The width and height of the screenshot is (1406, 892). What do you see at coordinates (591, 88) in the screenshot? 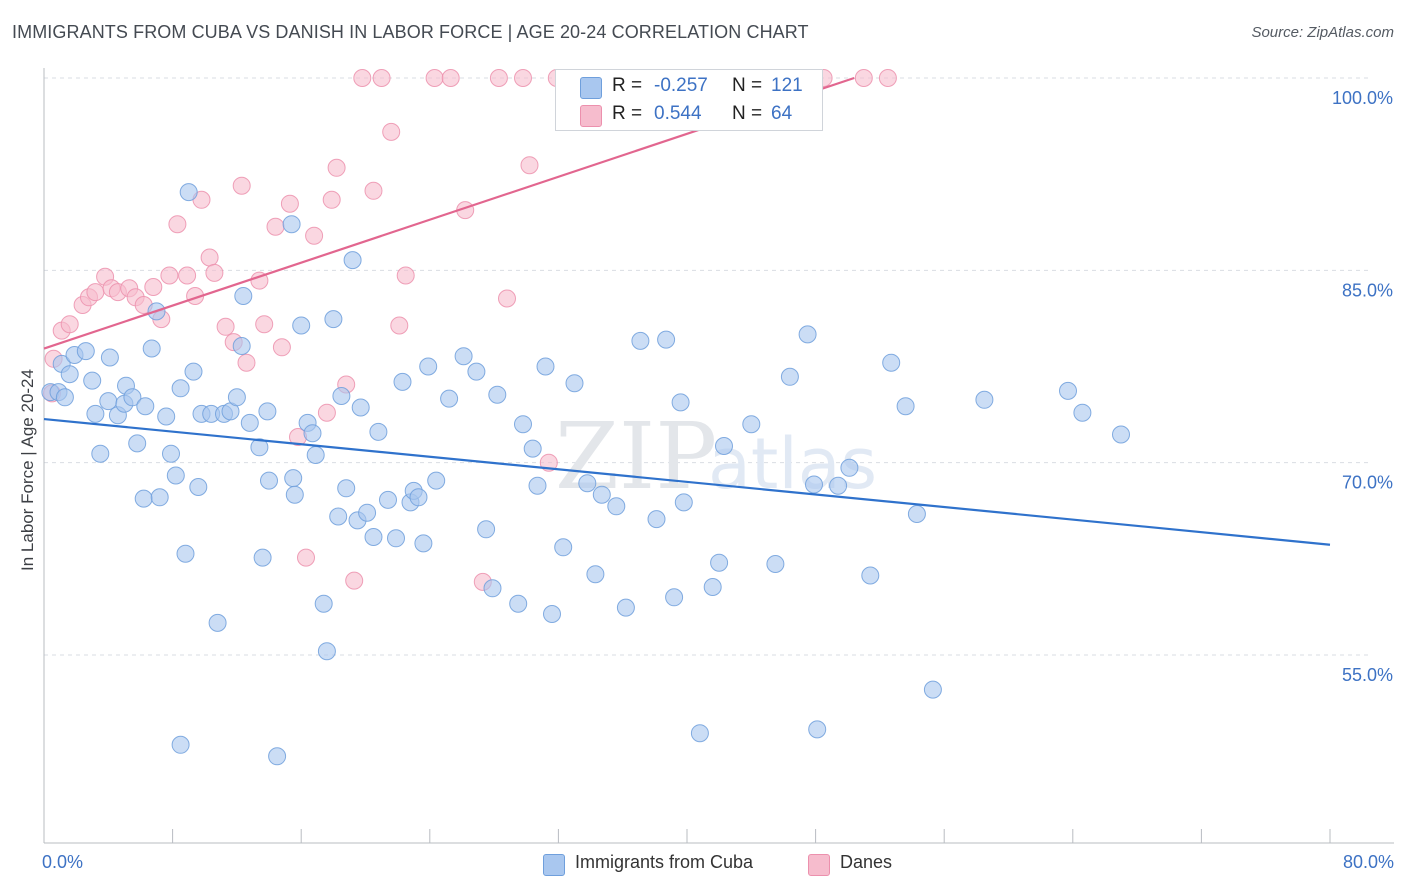
I see `legend-swatch-cuba` at bounding box center [591, 88].